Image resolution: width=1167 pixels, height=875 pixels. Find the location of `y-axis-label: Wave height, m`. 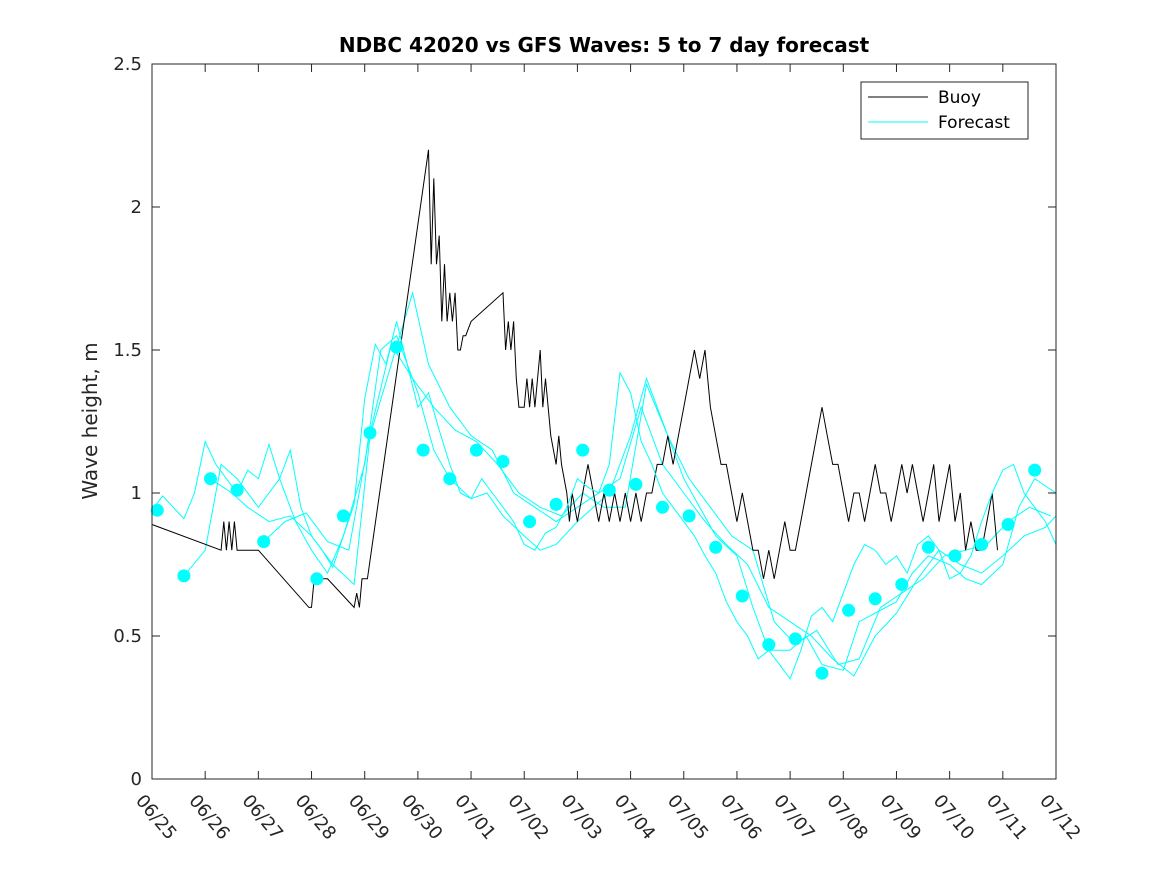

y-axis-label: Wave height, m is located at coordinates (90, 420).